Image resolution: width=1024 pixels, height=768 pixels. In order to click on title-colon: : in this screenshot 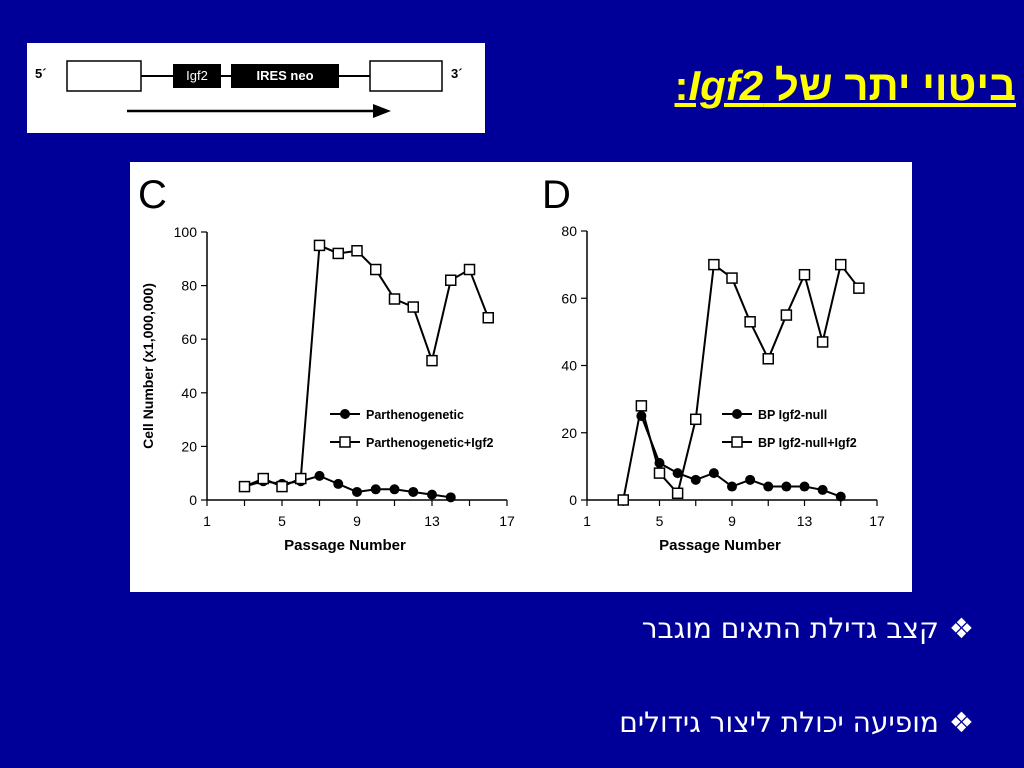, I will do `click(681, 85)`.